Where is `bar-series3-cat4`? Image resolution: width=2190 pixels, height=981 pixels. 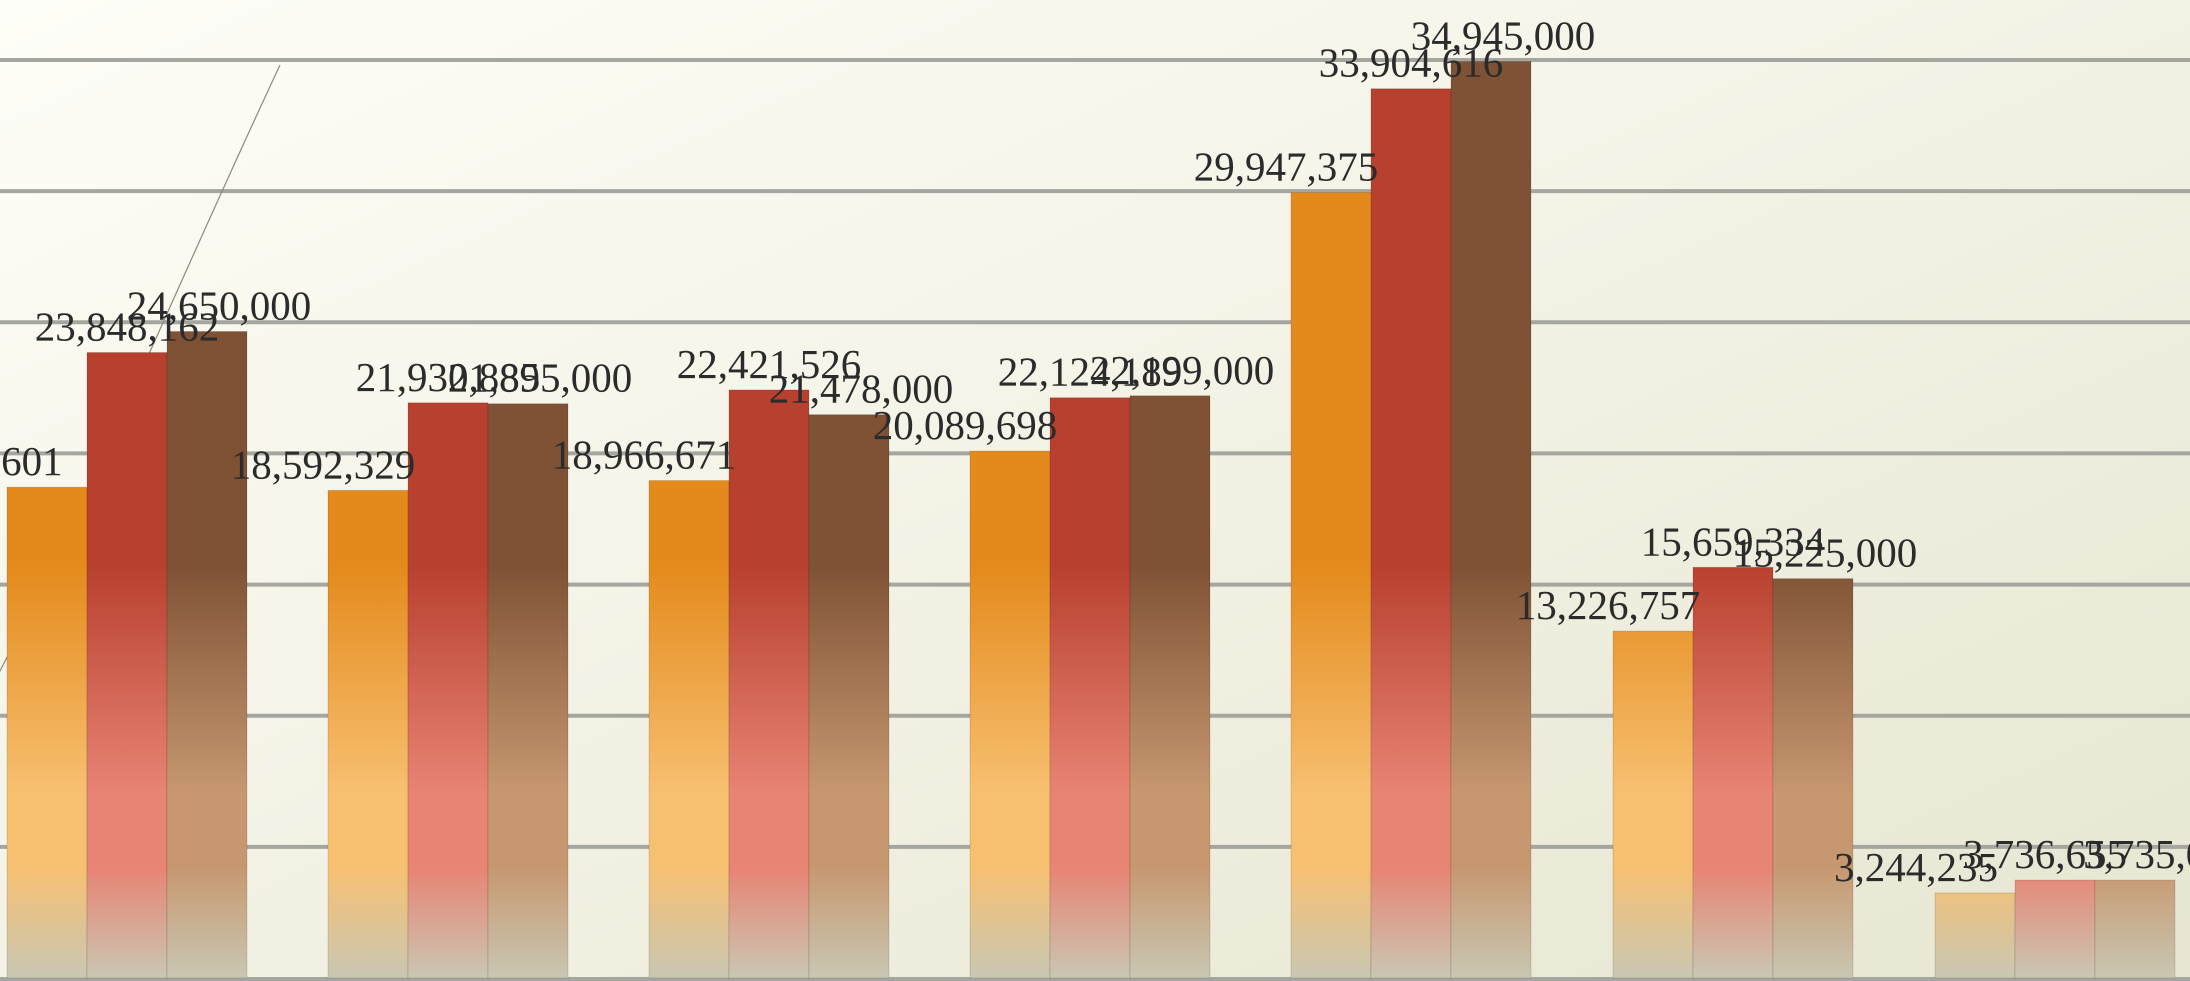
bar-series3-cat4 is located at coordinates (1170, 687).